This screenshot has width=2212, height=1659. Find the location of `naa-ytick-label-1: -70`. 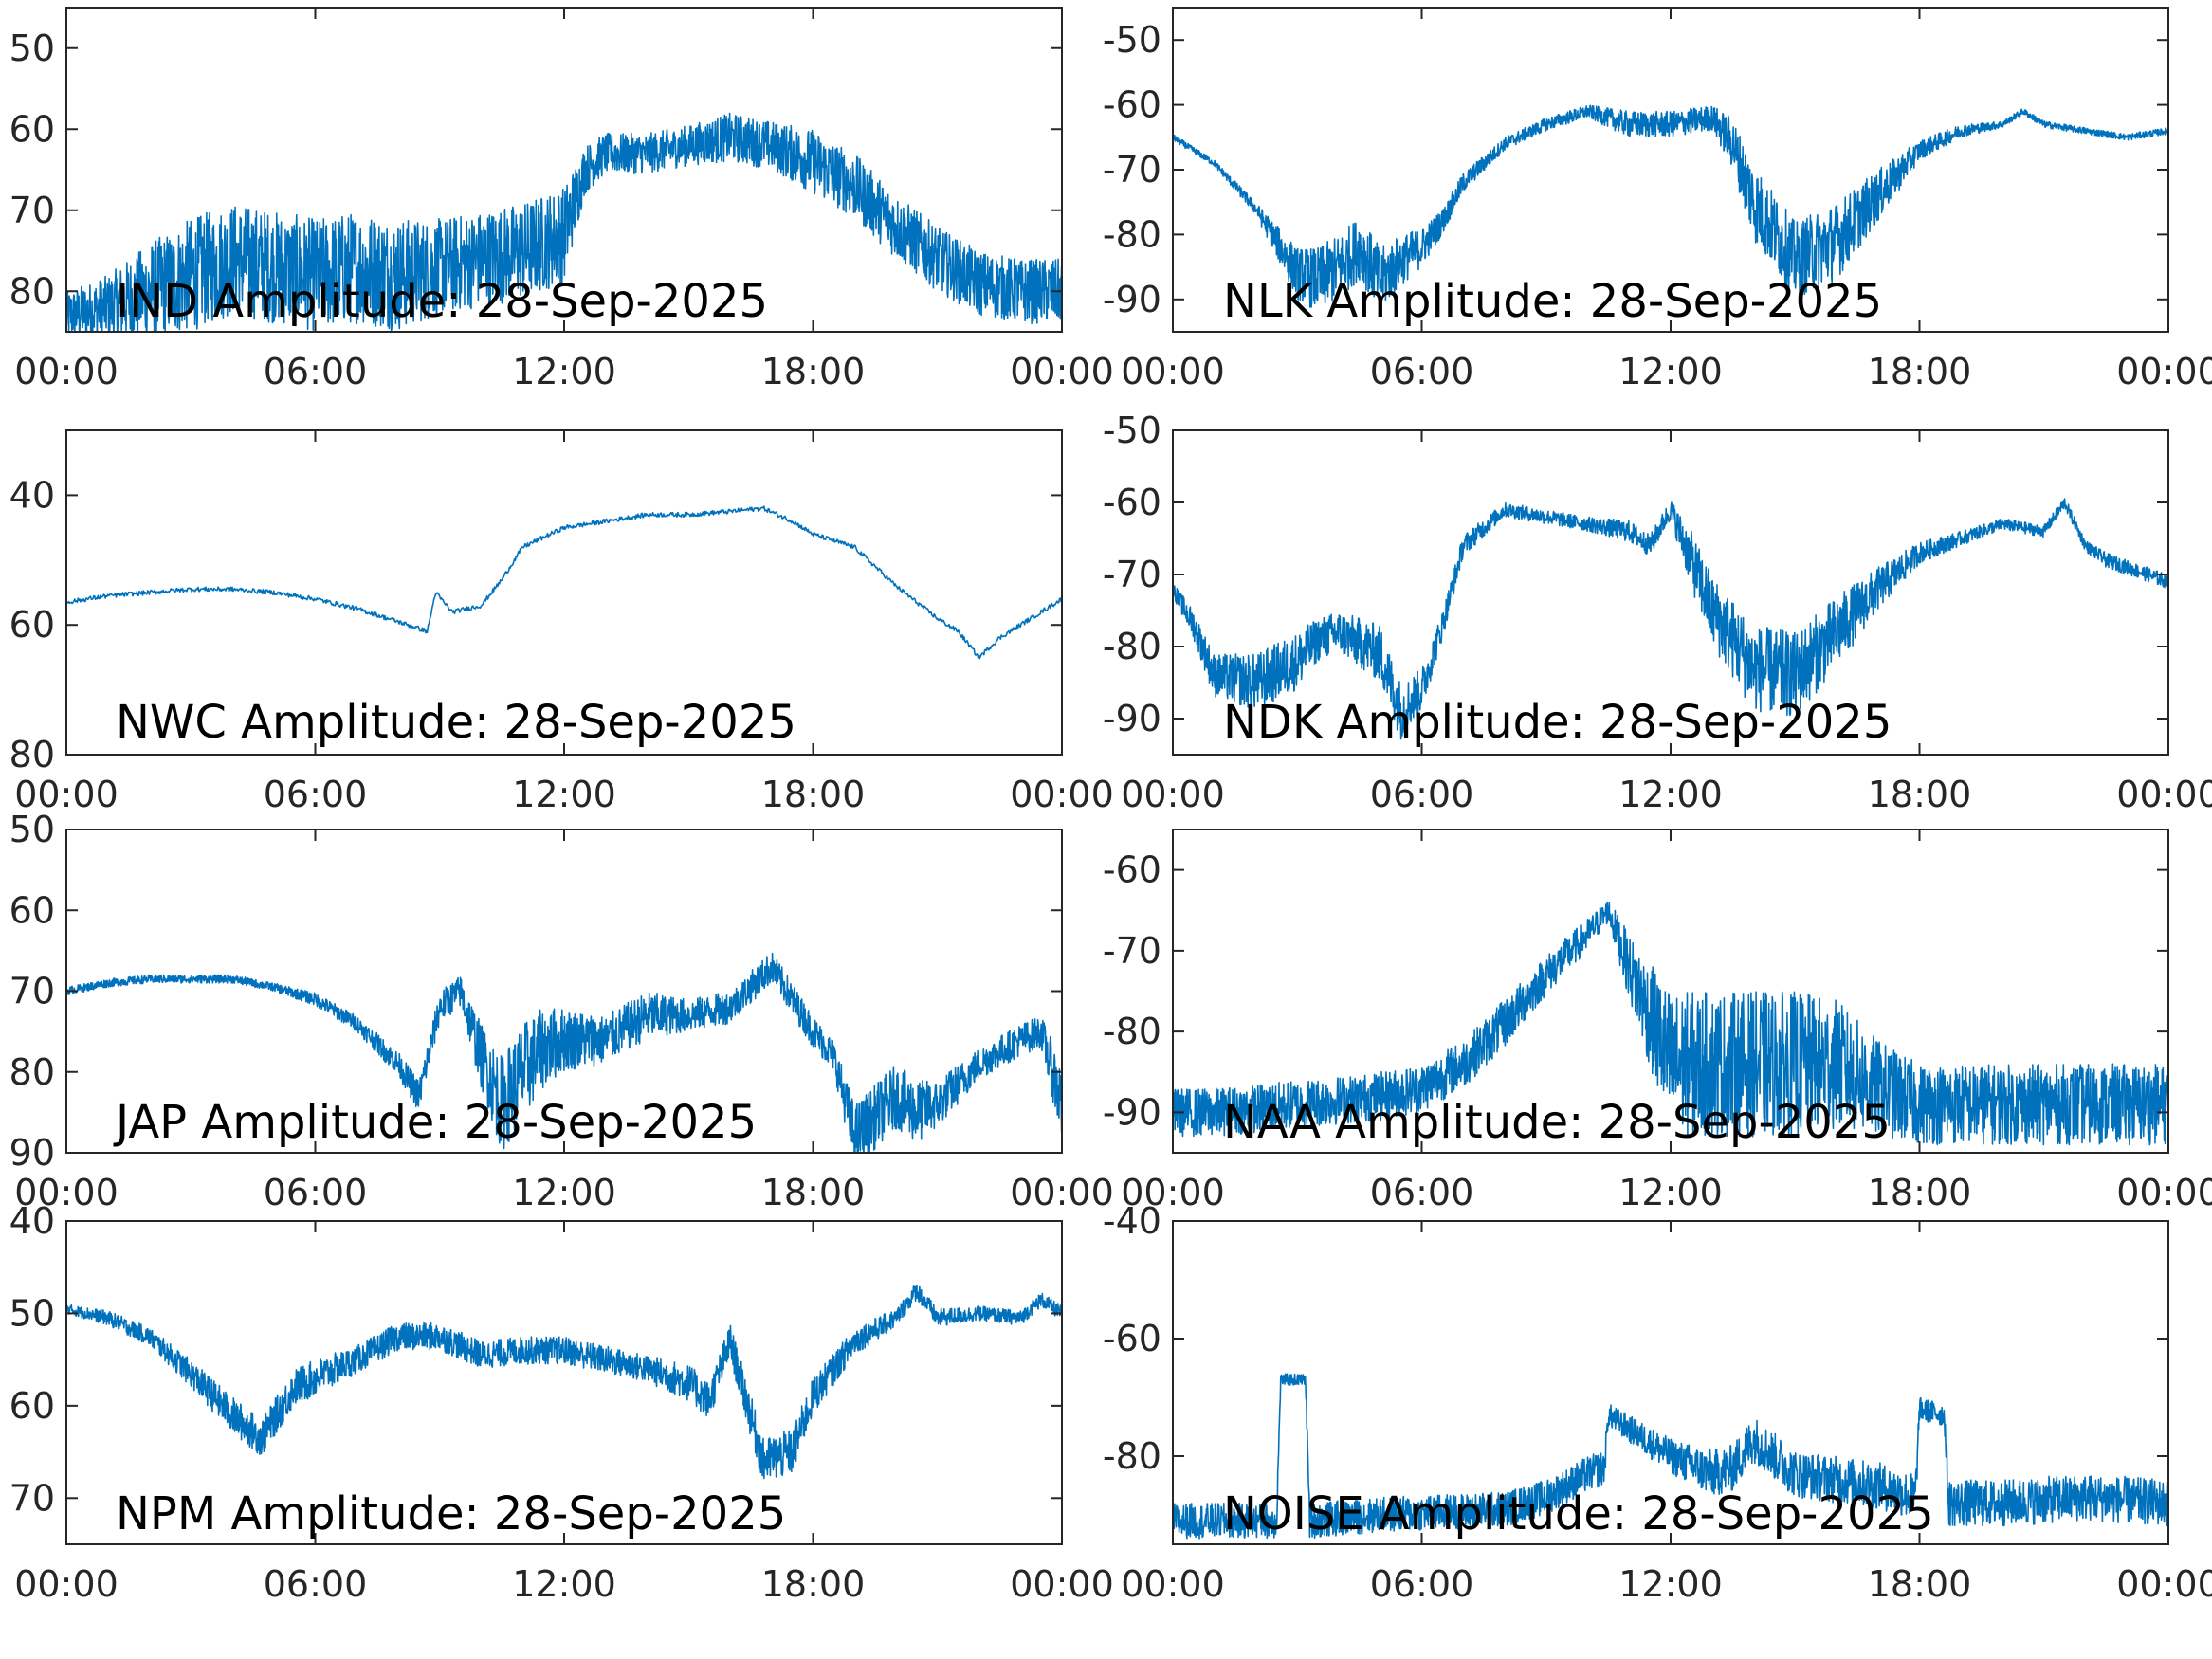

naa-ytick-label-1: -70 is located at coordinates (1132, 951).